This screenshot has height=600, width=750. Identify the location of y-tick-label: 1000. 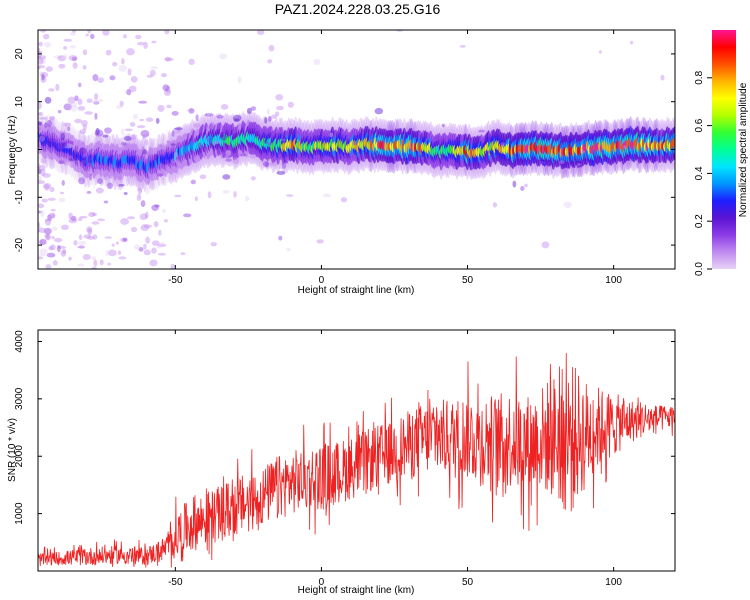
(19, 513).